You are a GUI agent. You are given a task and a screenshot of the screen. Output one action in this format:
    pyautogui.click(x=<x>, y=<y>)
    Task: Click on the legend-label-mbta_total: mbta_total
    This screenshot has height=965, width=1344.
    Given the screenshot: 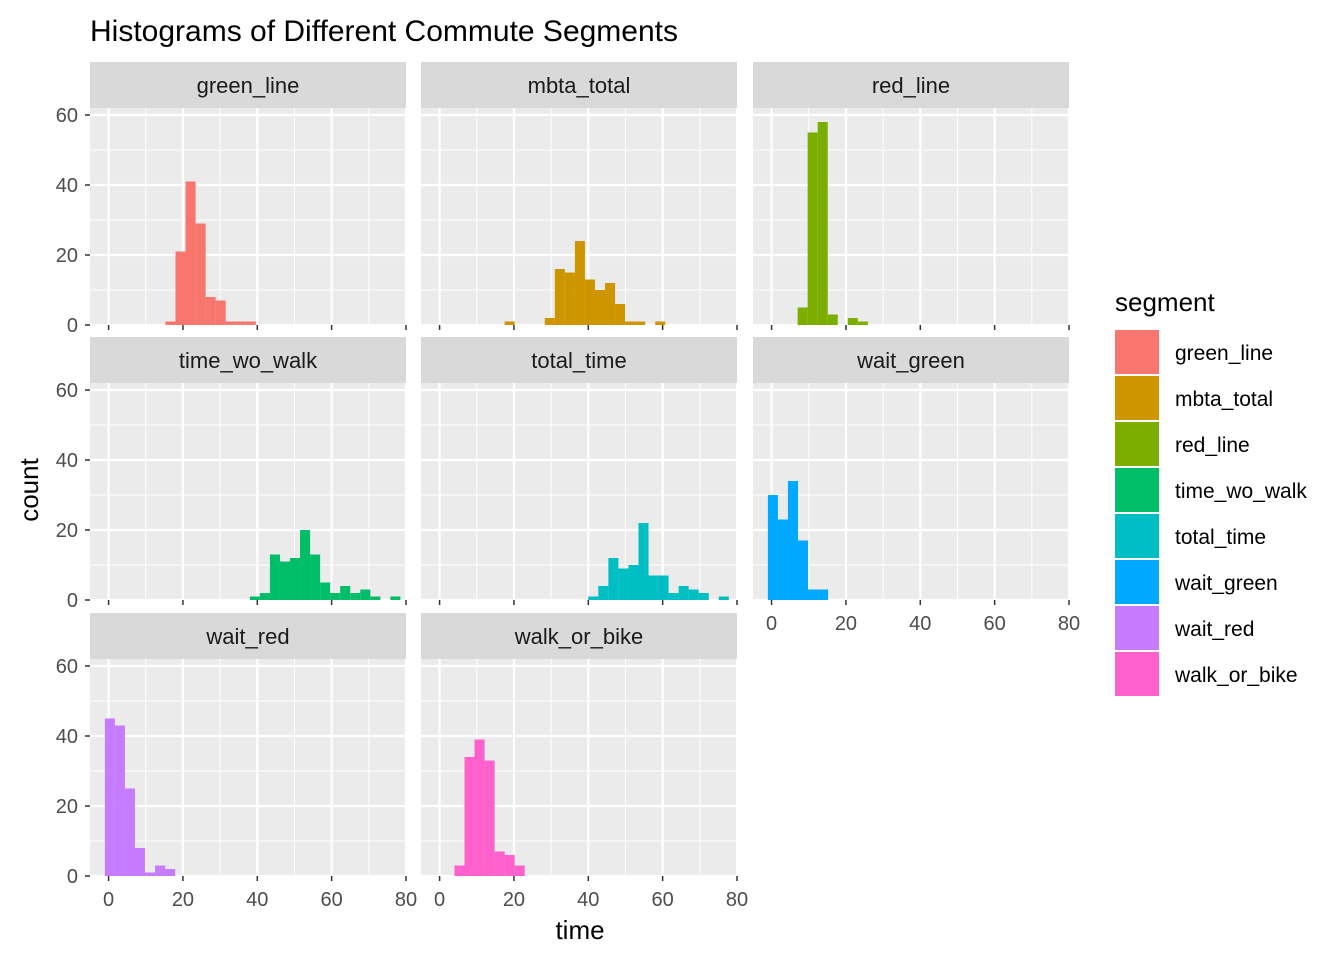 What is the action you would take?
    pyautogui.click(x=1224, y=399)
    